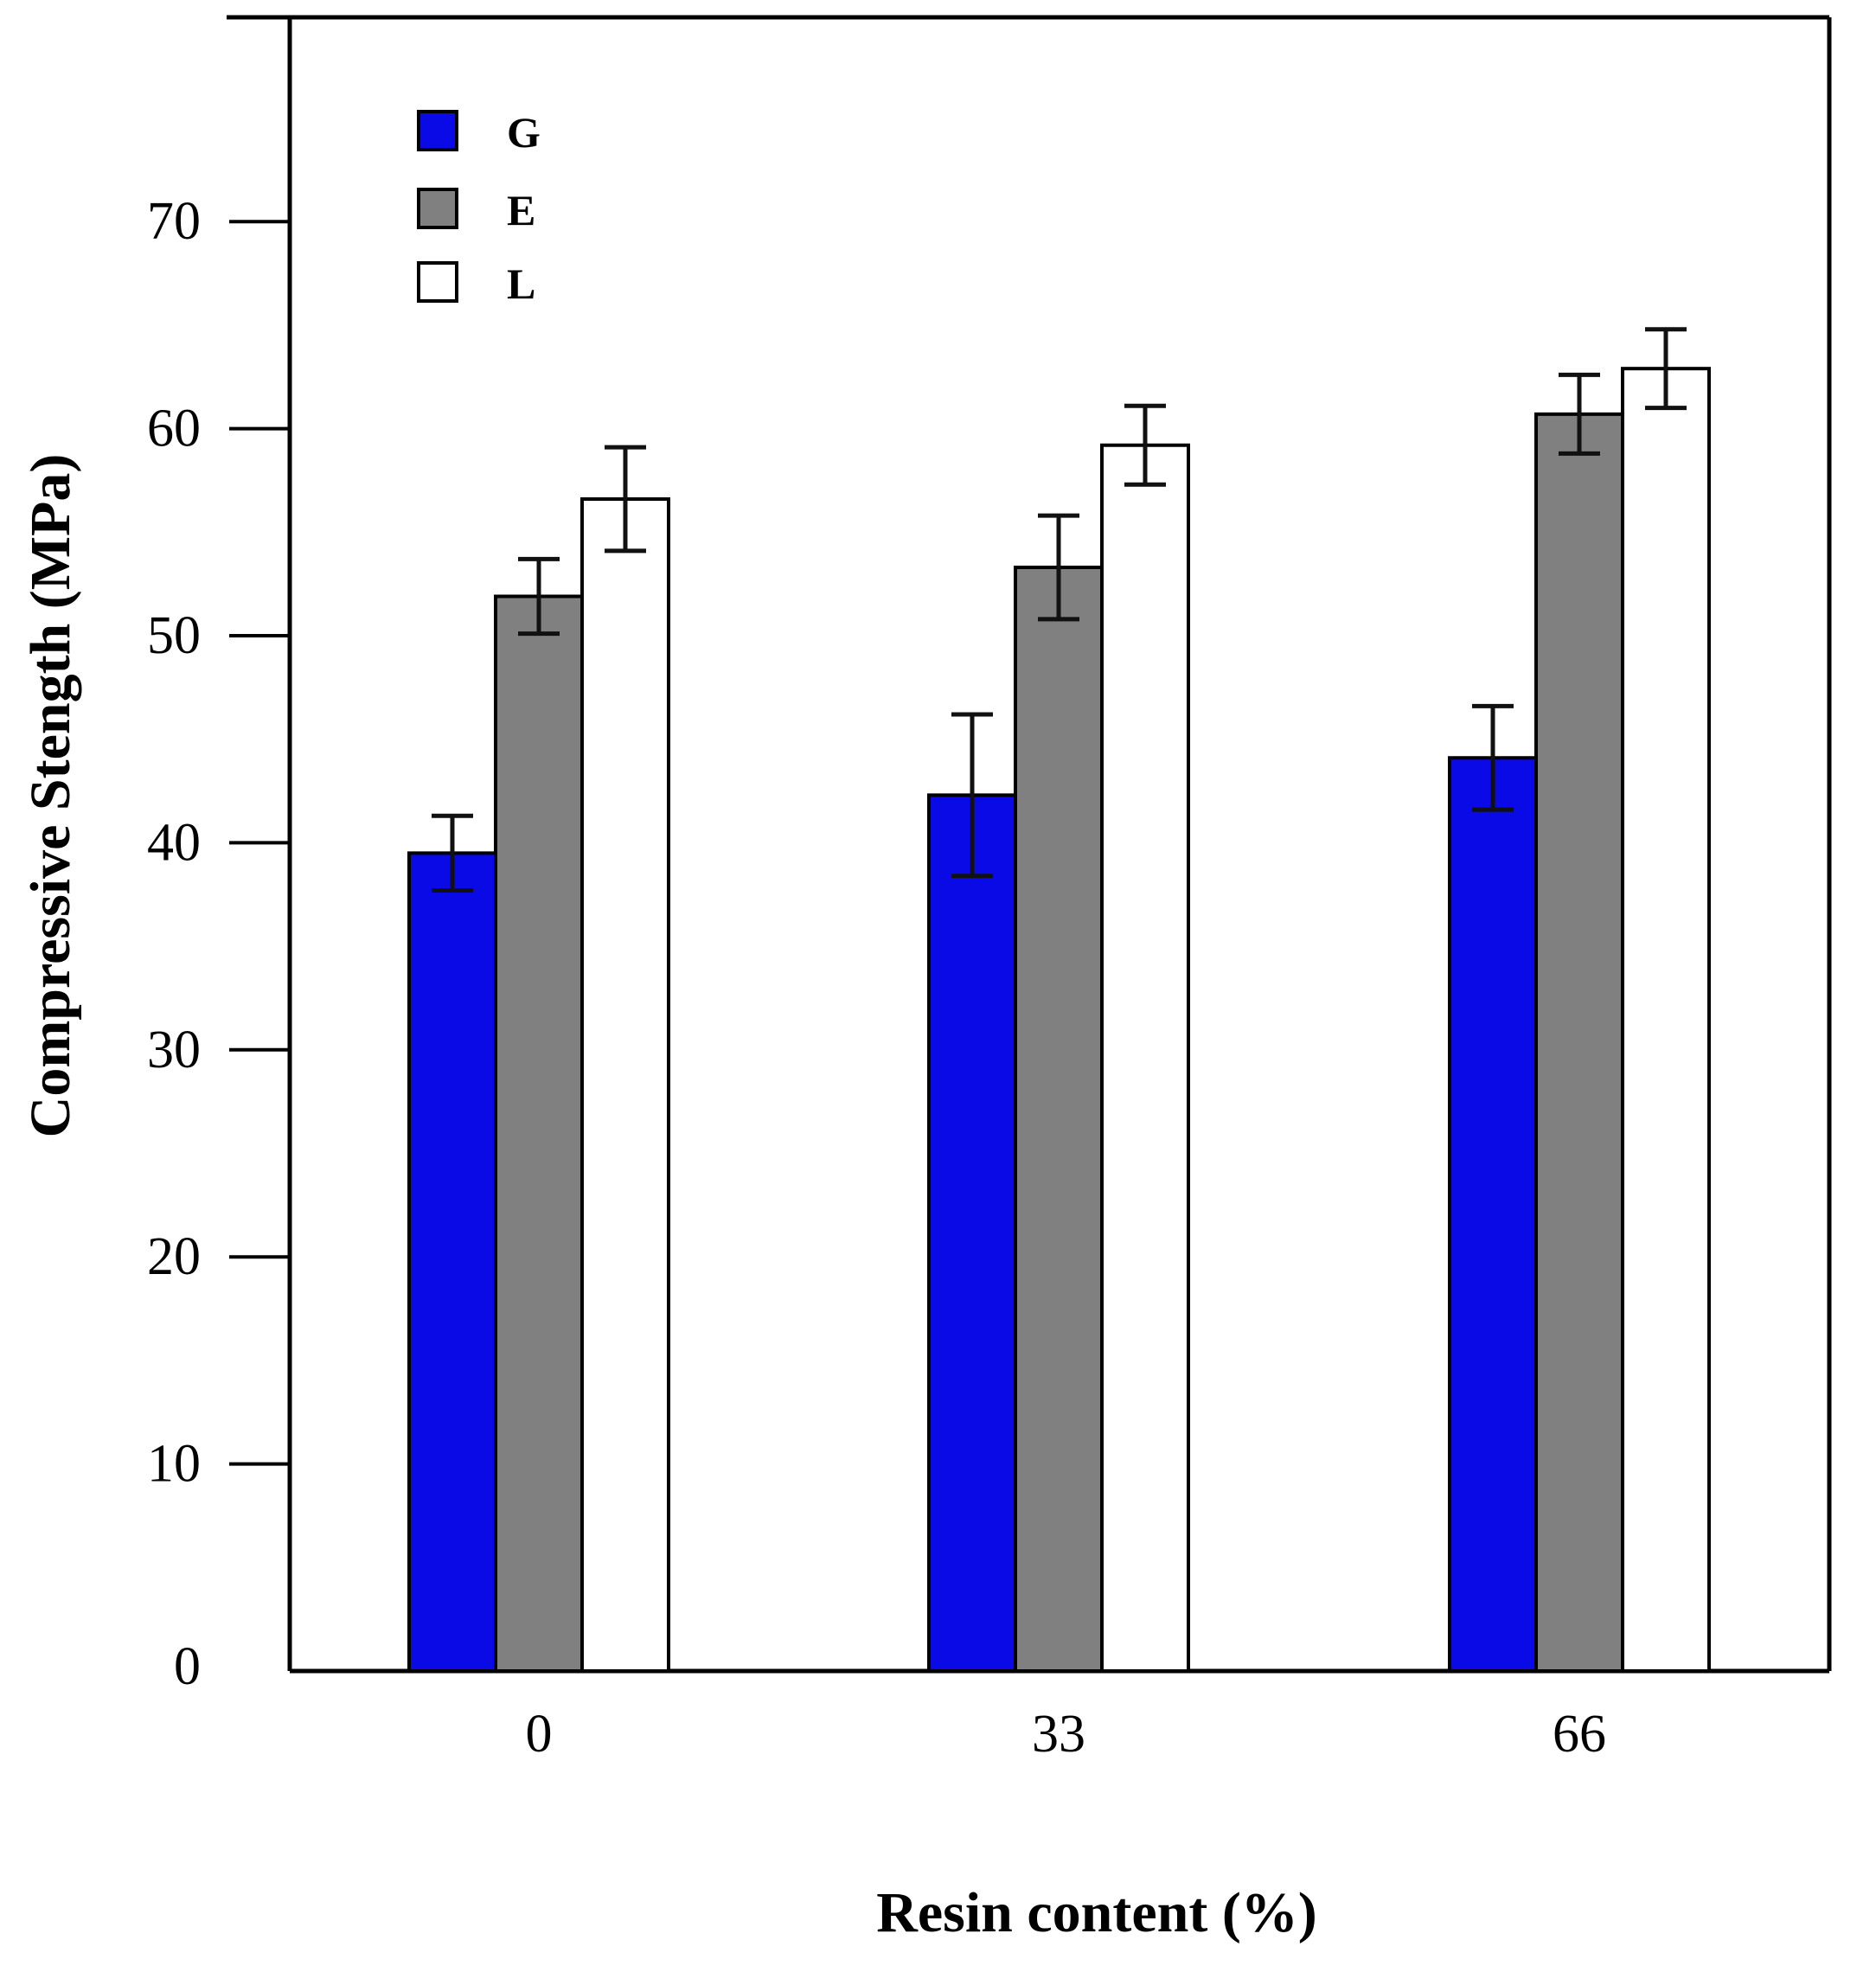 Image resolution: width=1876 pixels, height=1972 pixels. Describe the element at coordinates (524, 132) in the screenshot. I see `legend-label-G: G` at that location.